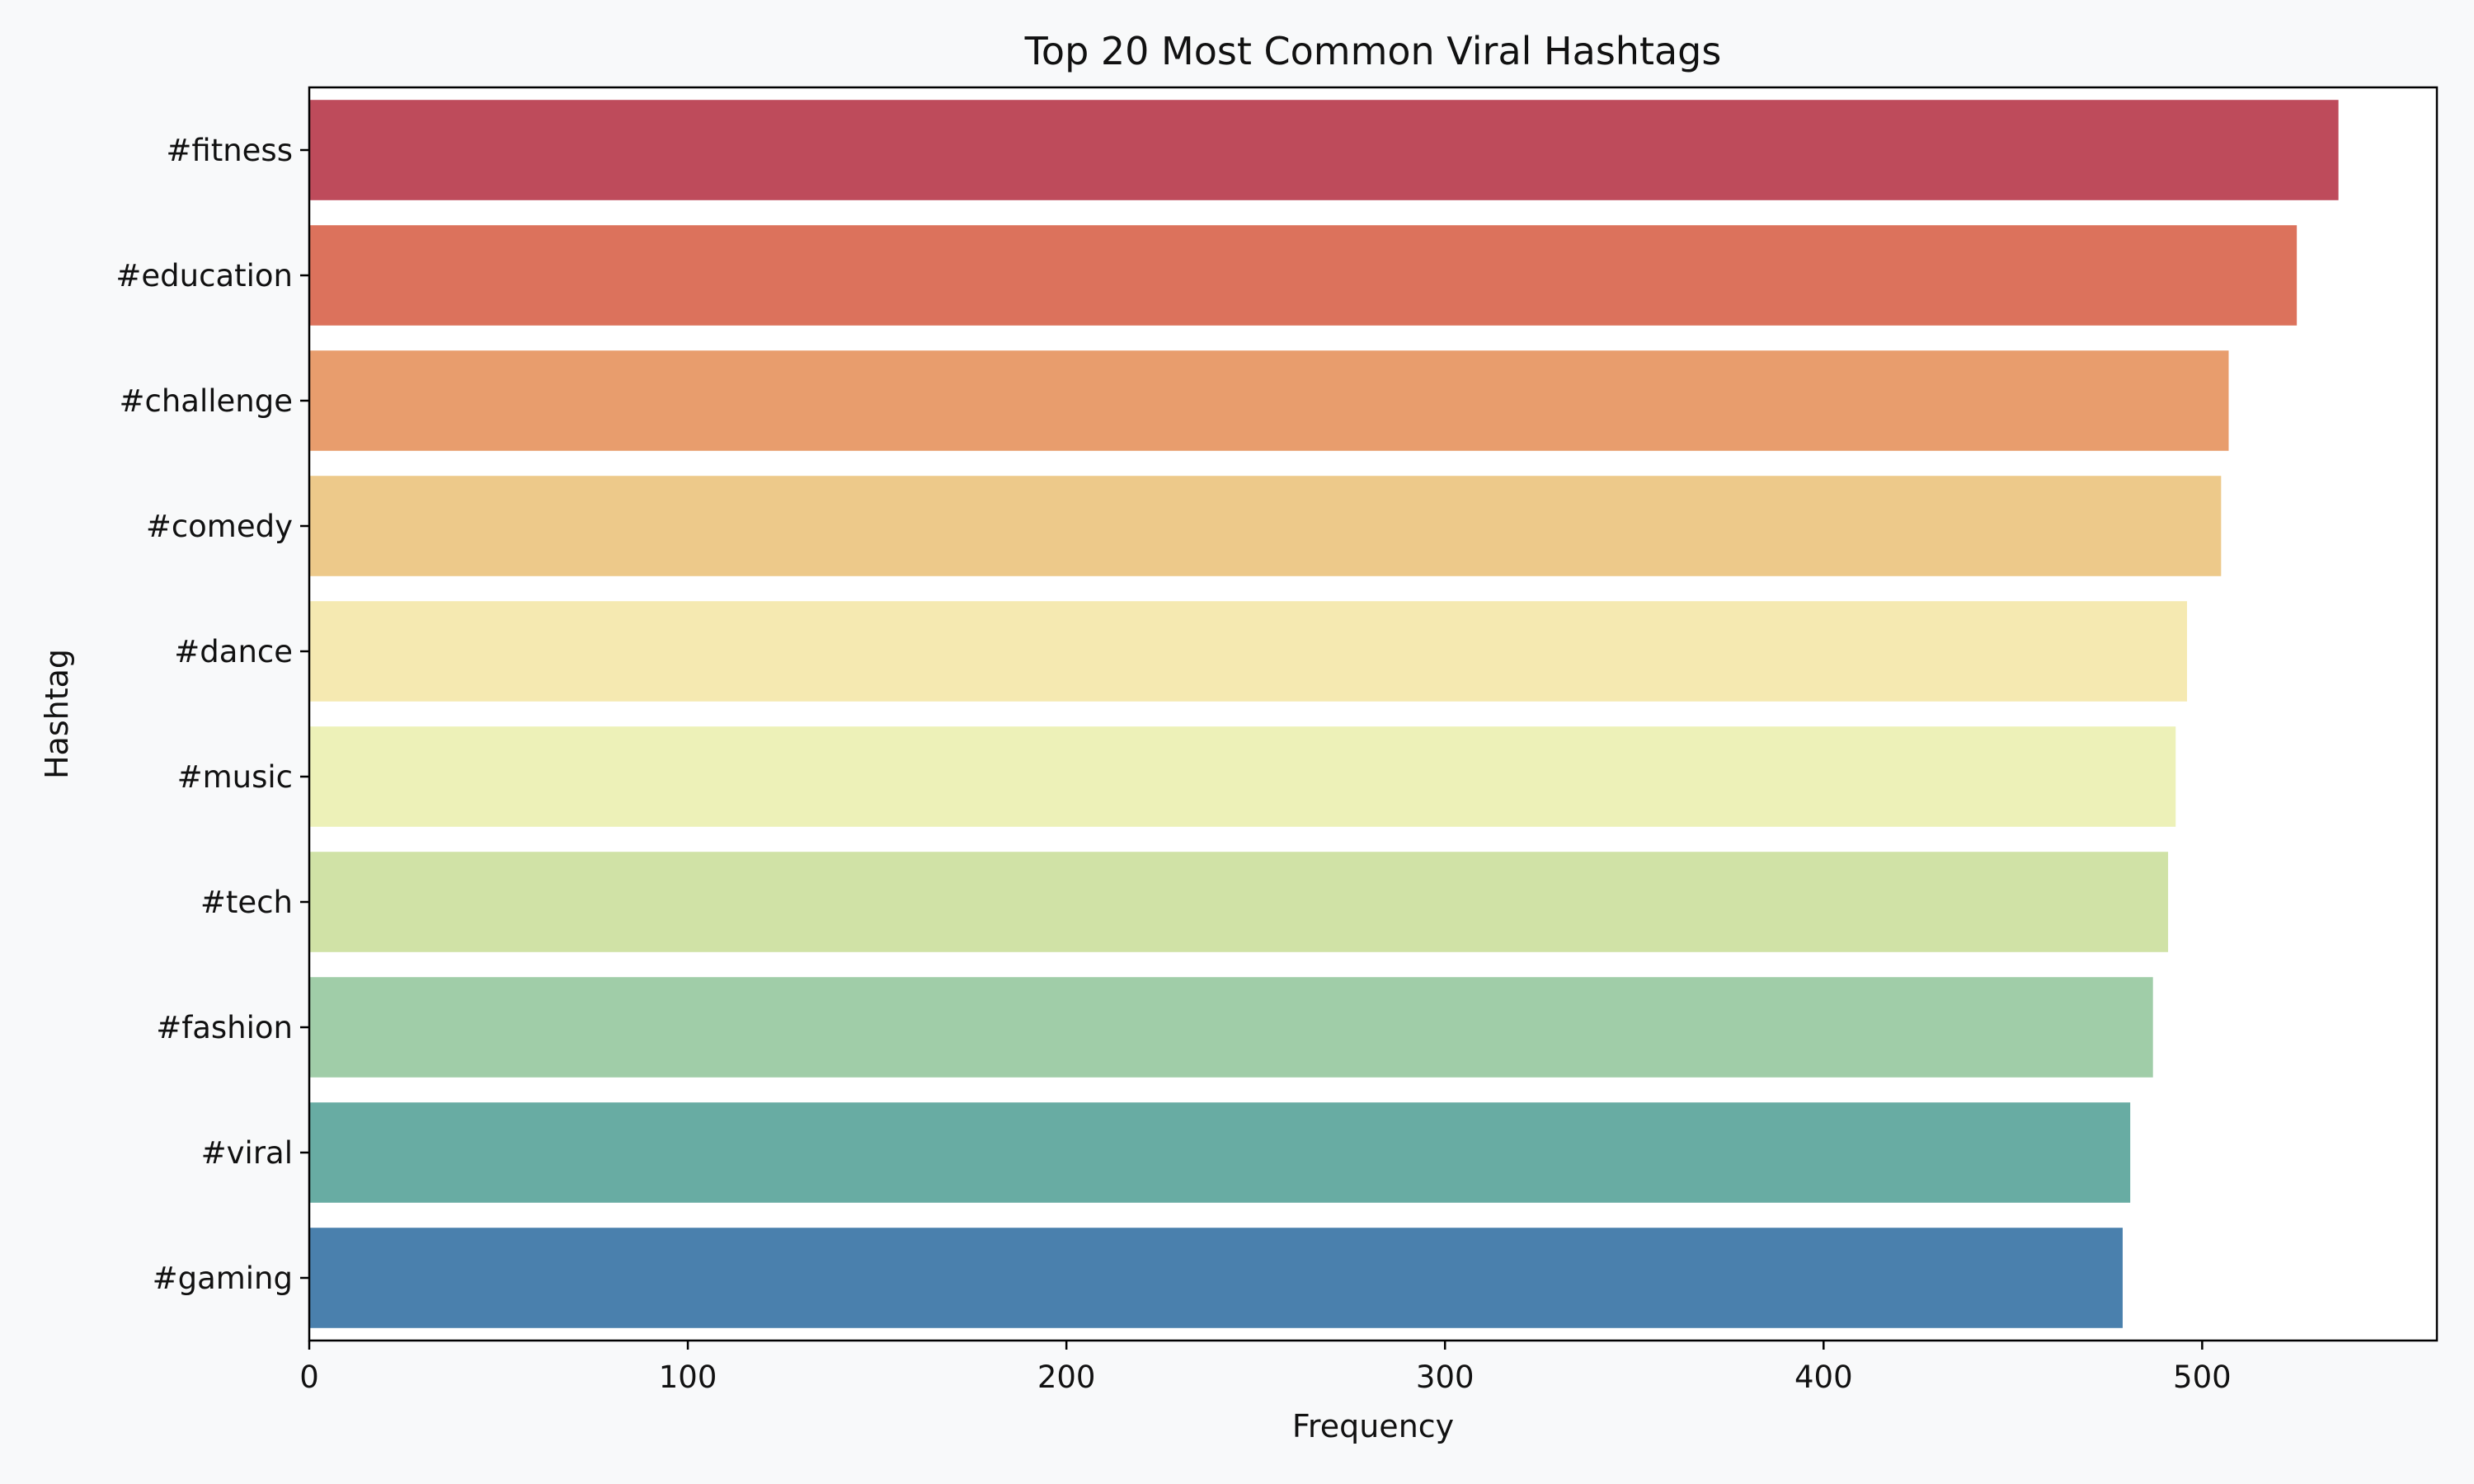 The height and width of the screenshot is (1484, 2474). I want to click on y-tick-label: #tech, so click(246, 902).